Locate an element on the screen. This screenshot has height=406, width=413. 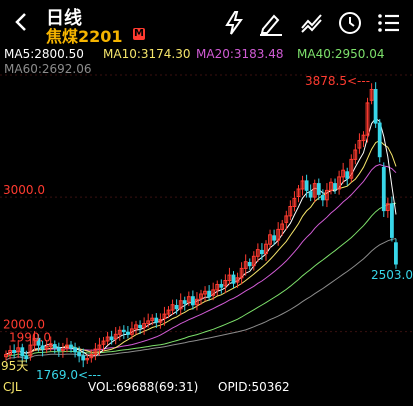
high-price-label: 3878.5<--- is located at coordinates (337, 81).